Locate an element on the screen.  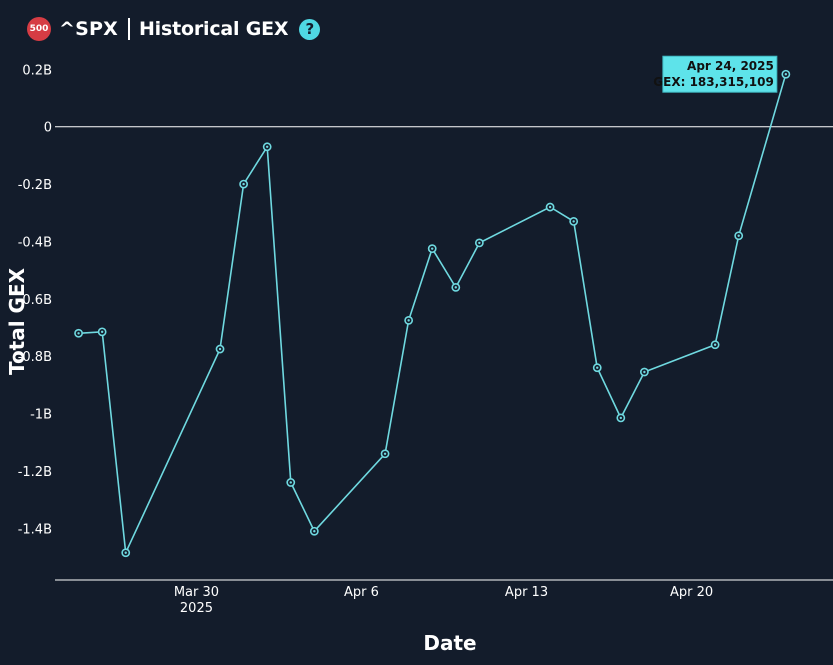
y-tick-label: 0 is located at coordinates (48, 128).